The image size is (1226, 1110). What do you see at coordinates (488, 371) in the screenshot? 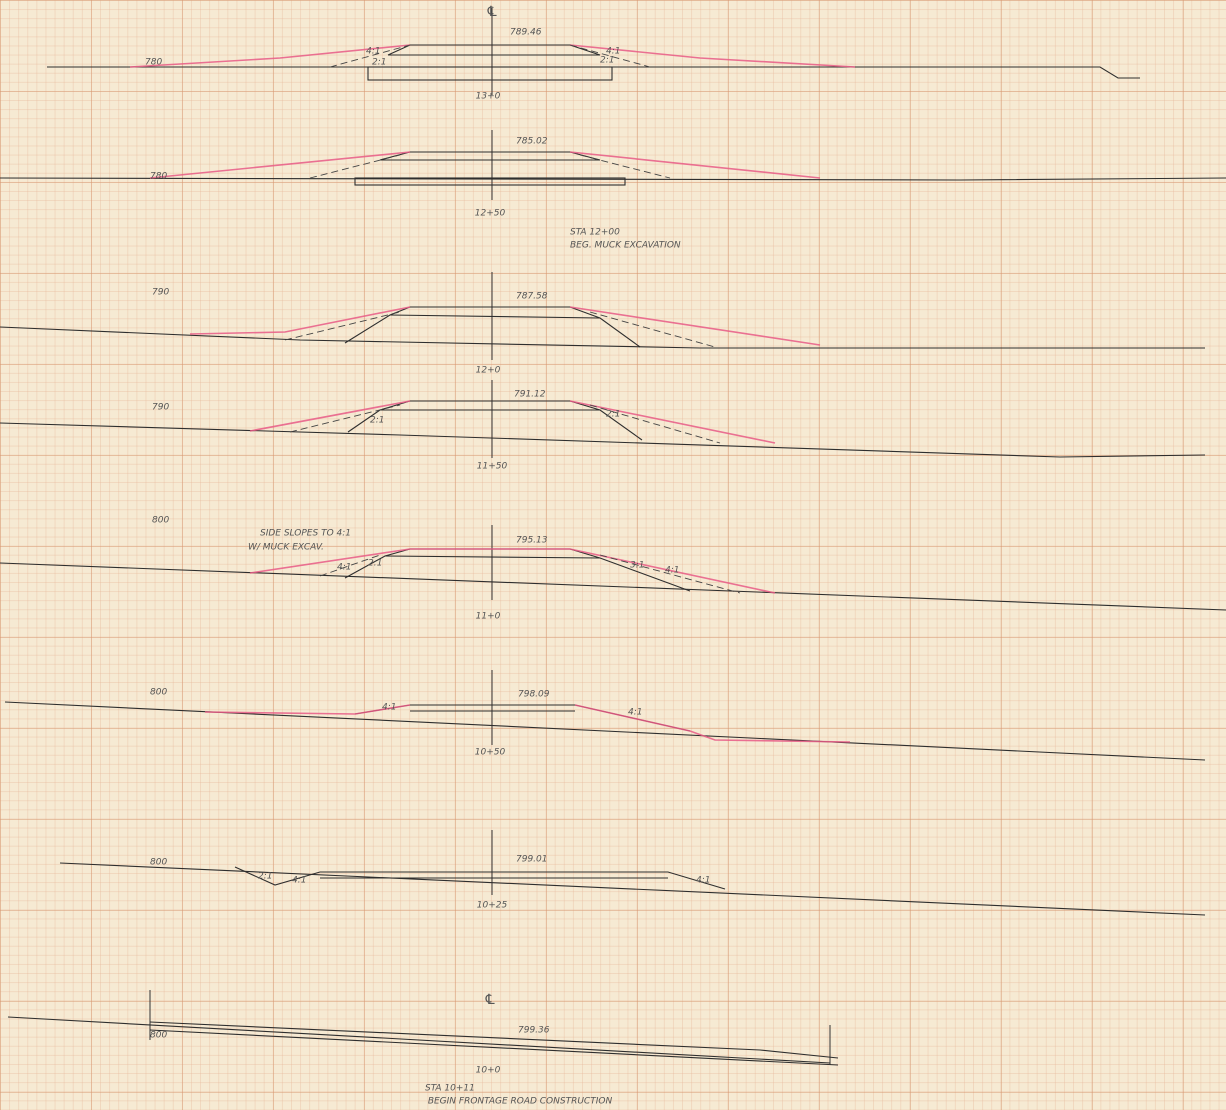
I see `station-label: 12+0` at bounding box center [488, 371].